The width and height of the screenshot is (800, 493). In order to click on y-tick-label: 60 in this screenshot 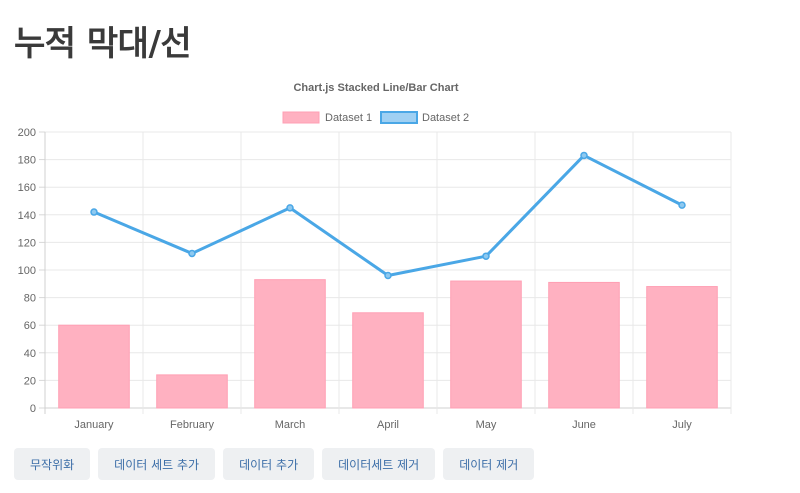, I will do `click(30, 326)`.